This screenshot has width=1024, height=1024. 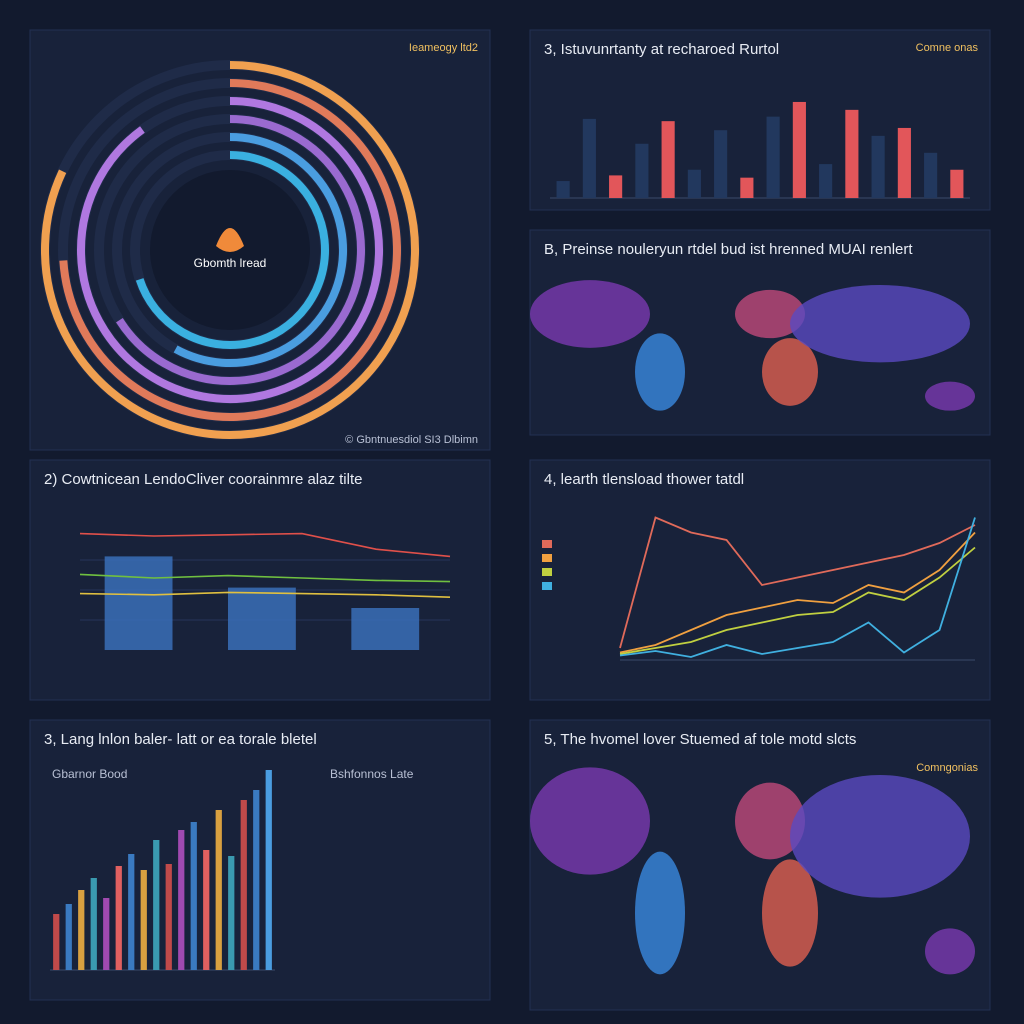 I want to click on side-label: Bshfonnos Late, so click(x=372, y=774).